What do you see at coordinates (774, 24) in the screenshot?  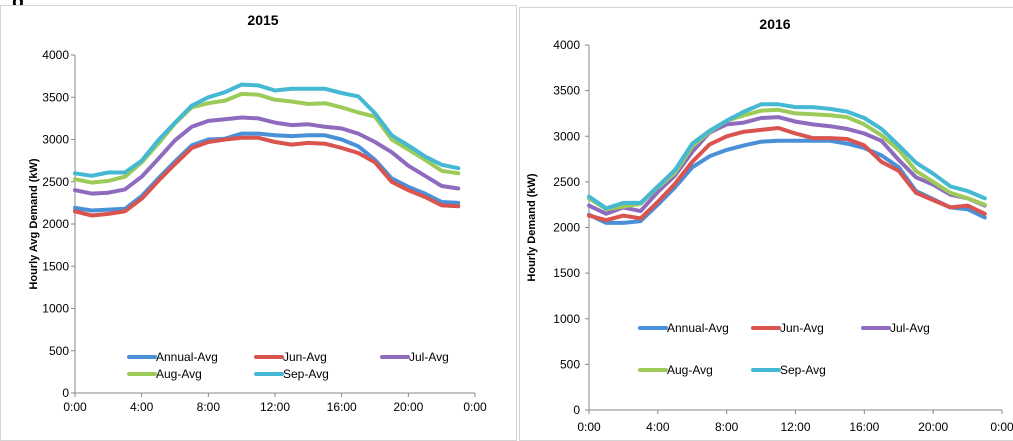 I see `chart-title: 2016` at bounding box center [774, 24].